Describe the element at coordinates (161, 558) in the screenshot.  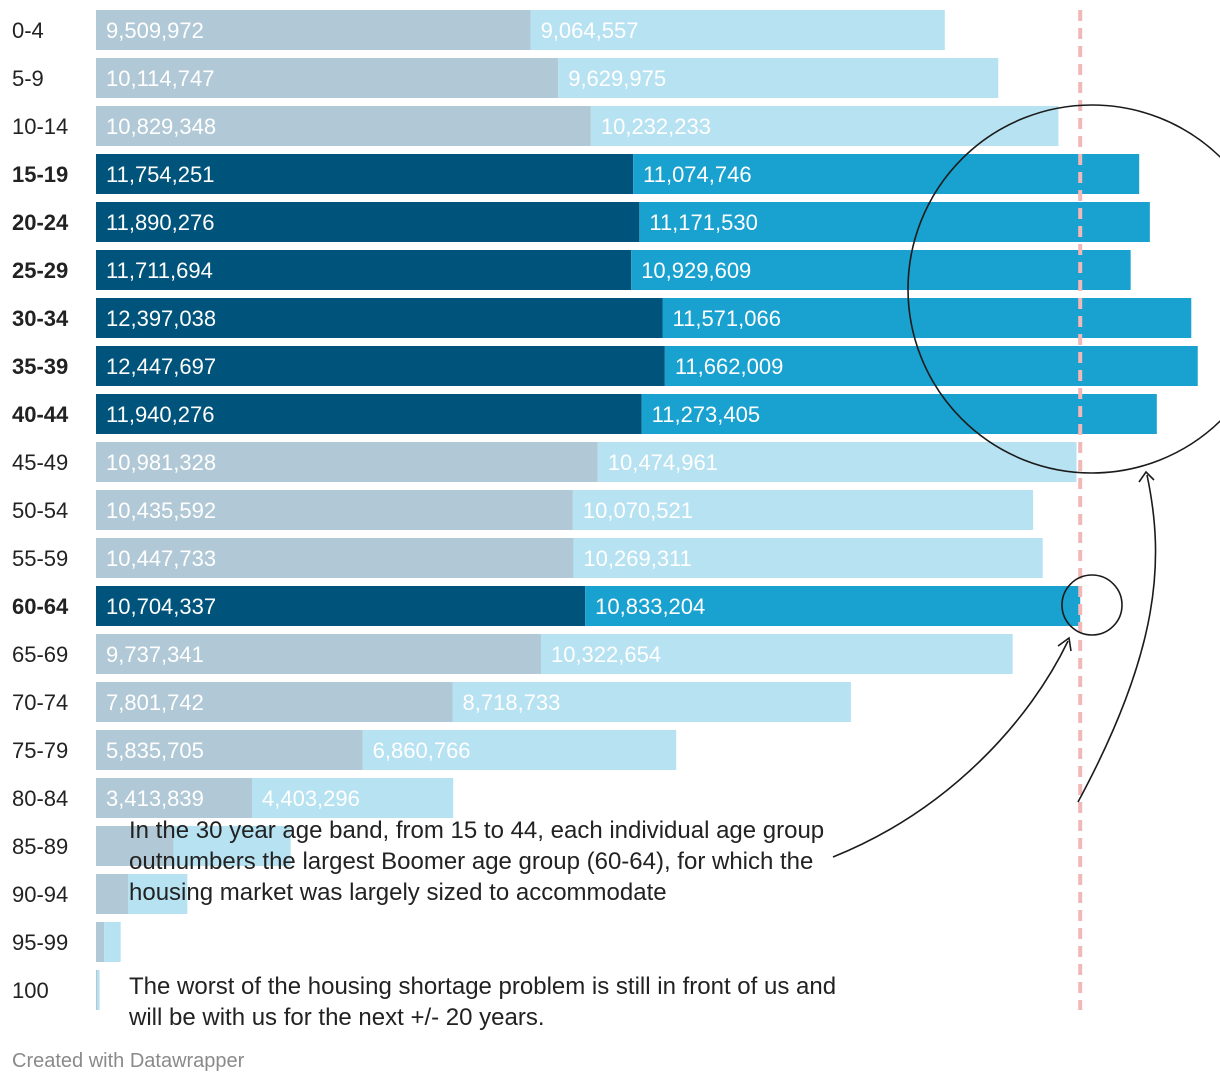
I see `value-label-series-1-55-59: 10,447,733` at that location.